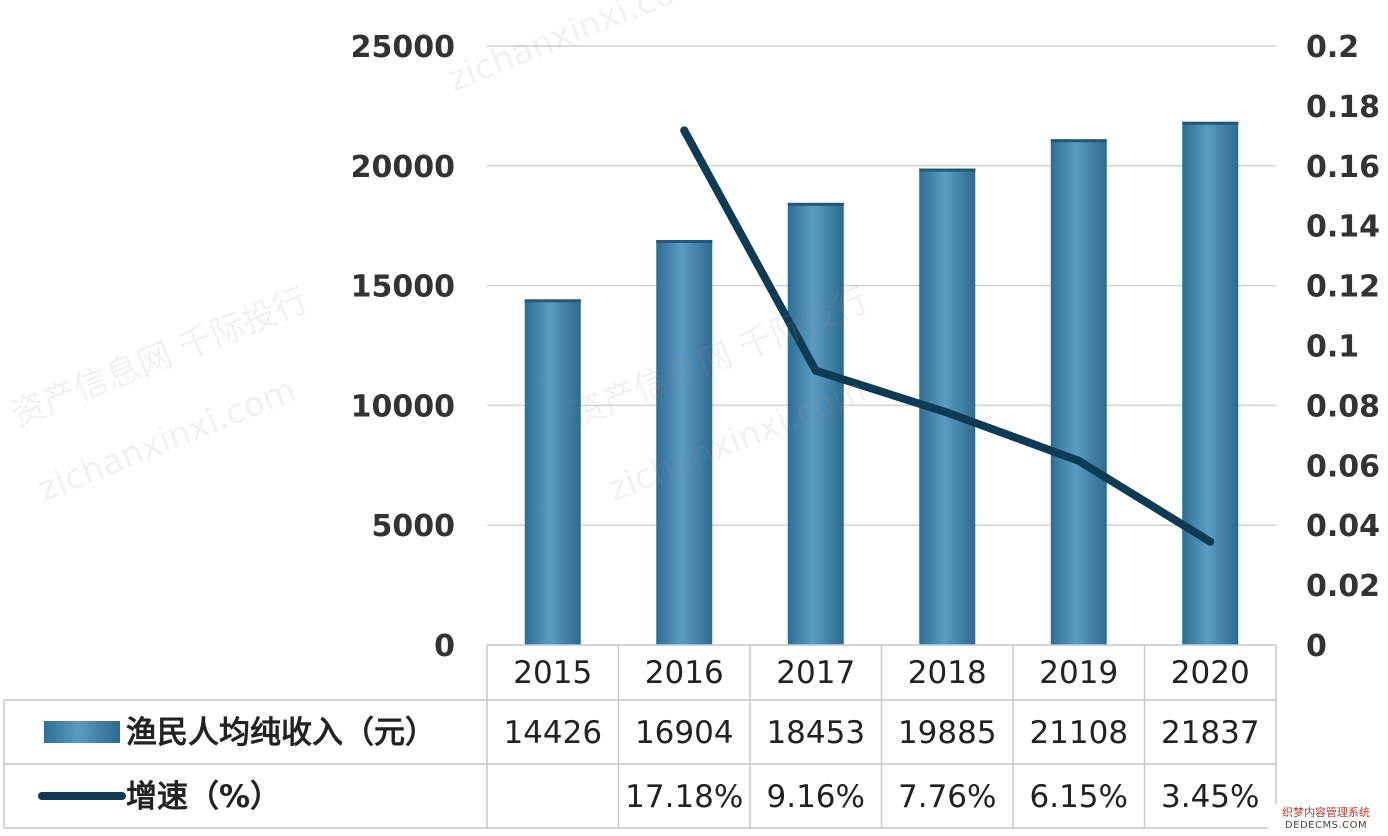  I want to click on category-label: 2020, so click(1210, 673).